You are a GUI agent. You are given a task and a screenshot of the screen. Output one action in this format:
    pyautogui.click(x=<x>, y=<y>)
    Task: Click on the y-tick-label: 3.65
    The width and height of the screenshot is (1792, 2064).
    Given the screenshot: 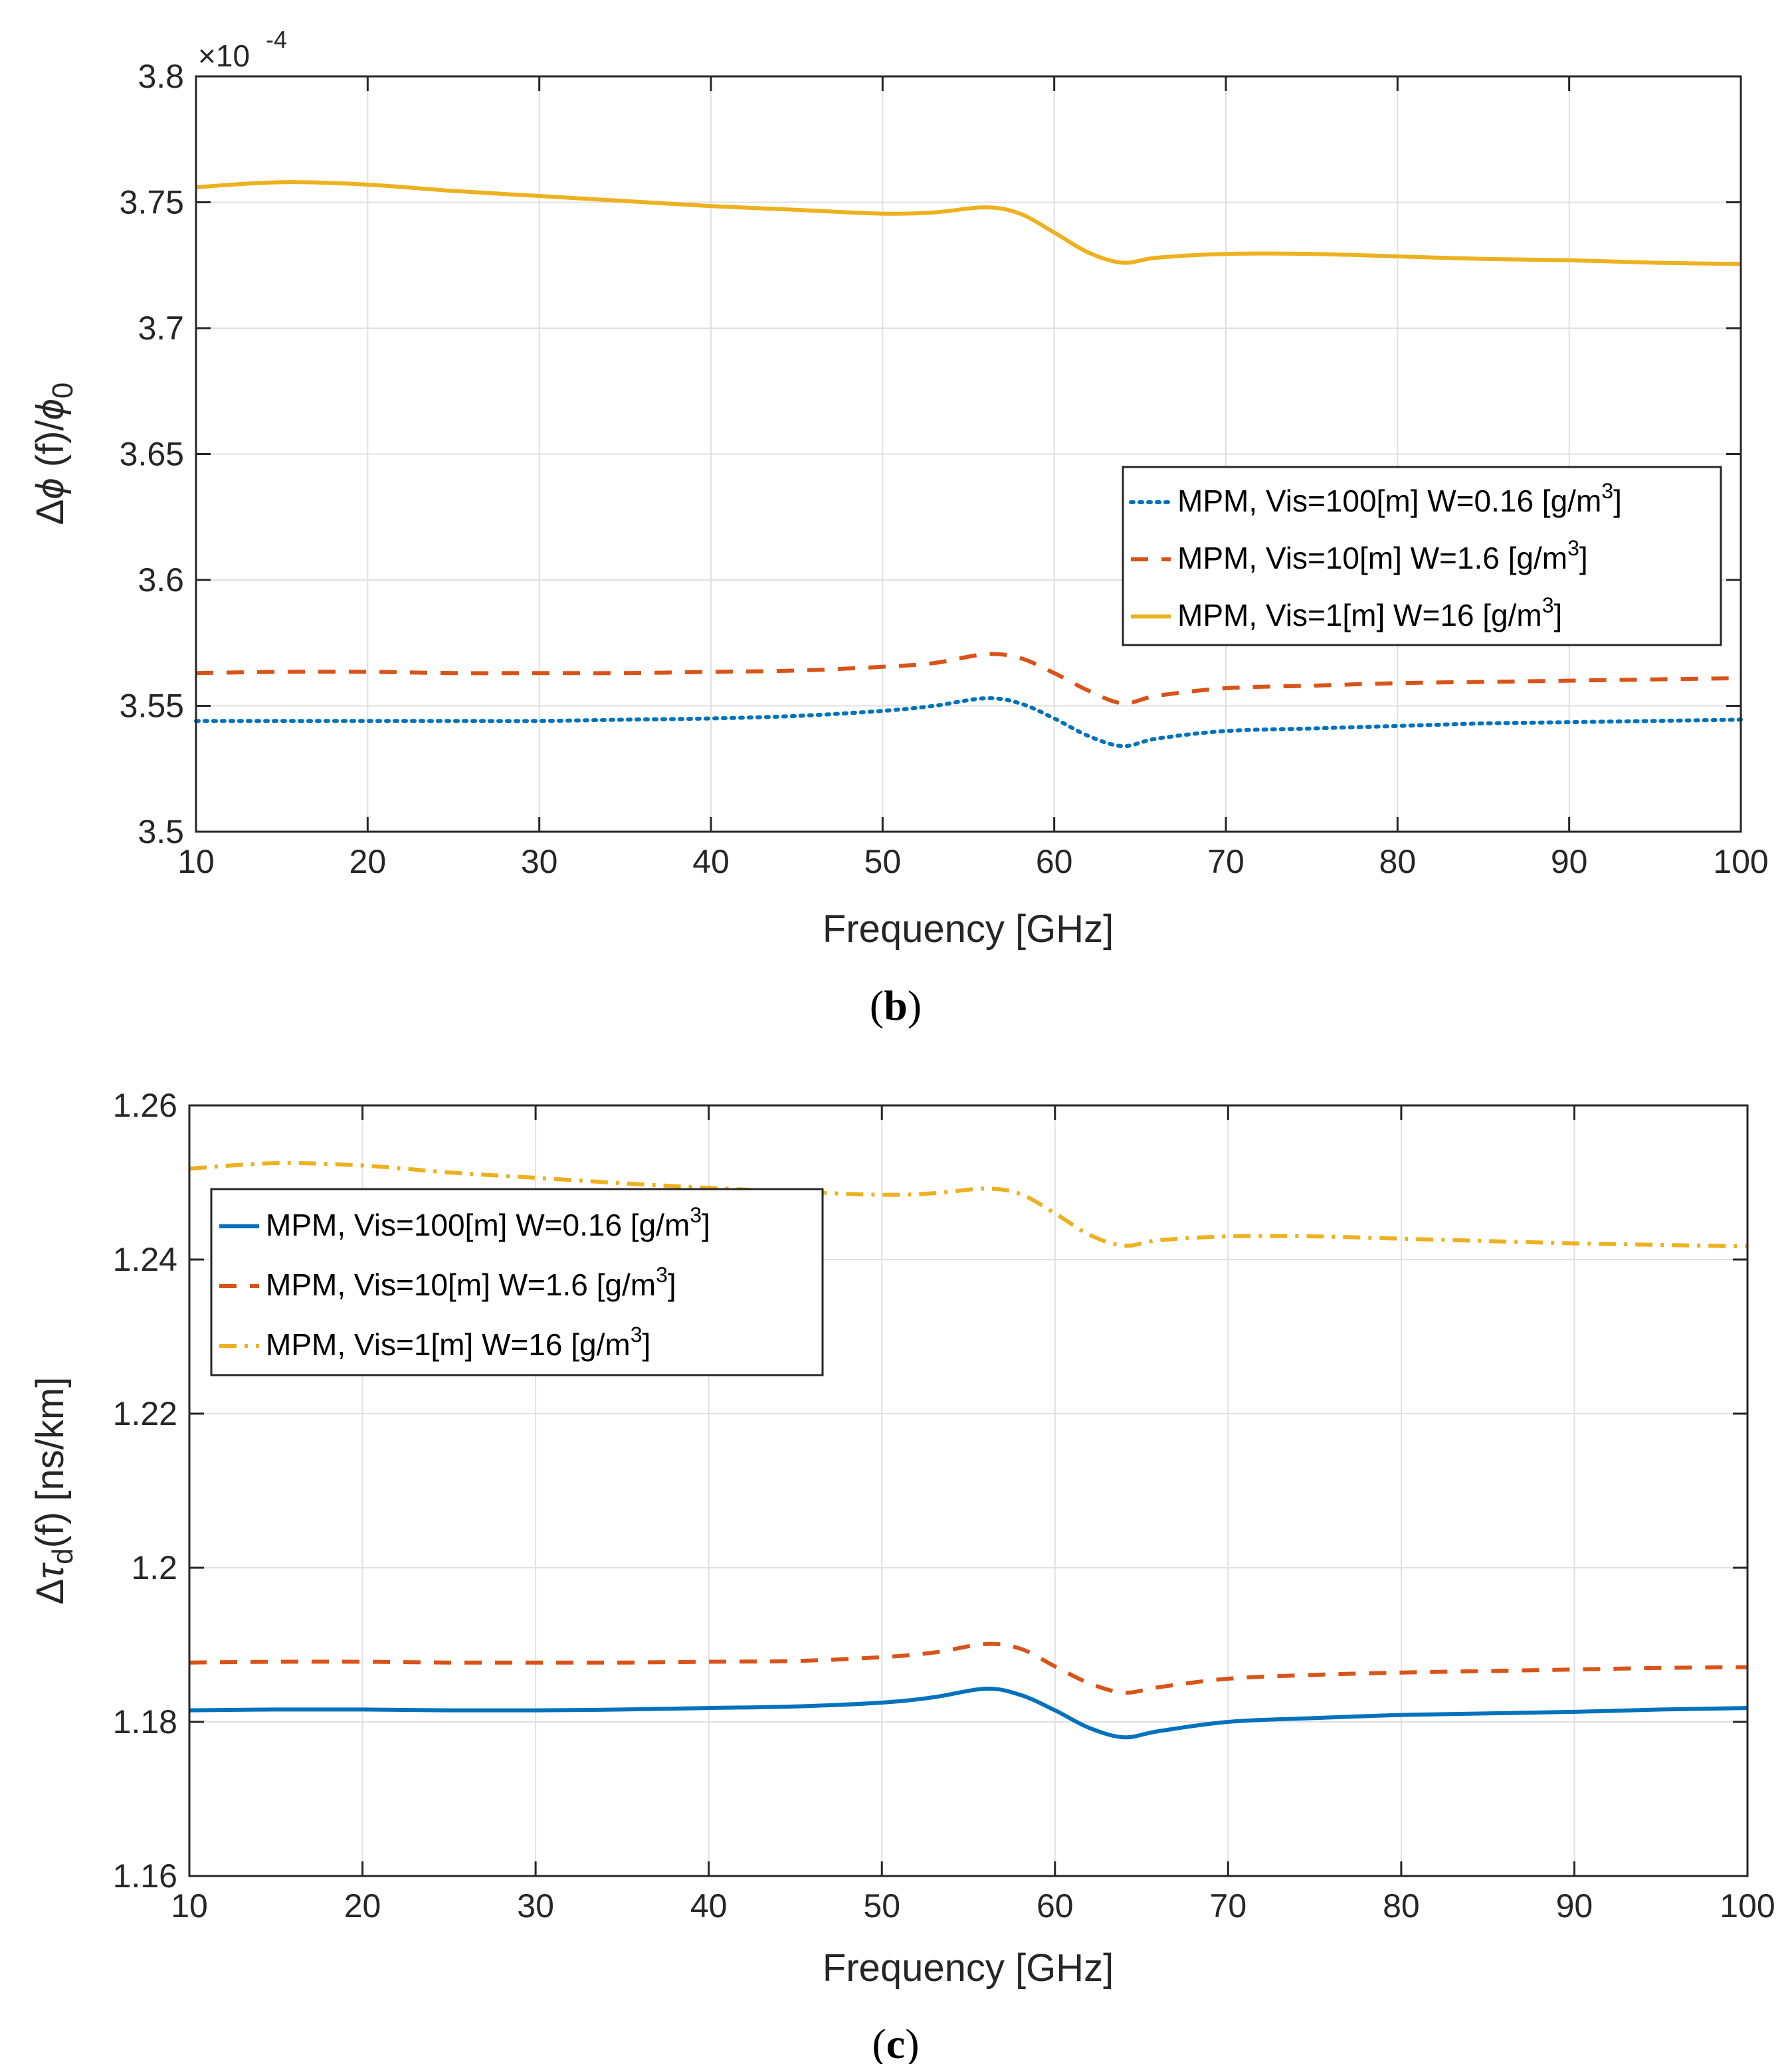 What is the action you would take?
    pyautogui.click(x=152, y=454)
    